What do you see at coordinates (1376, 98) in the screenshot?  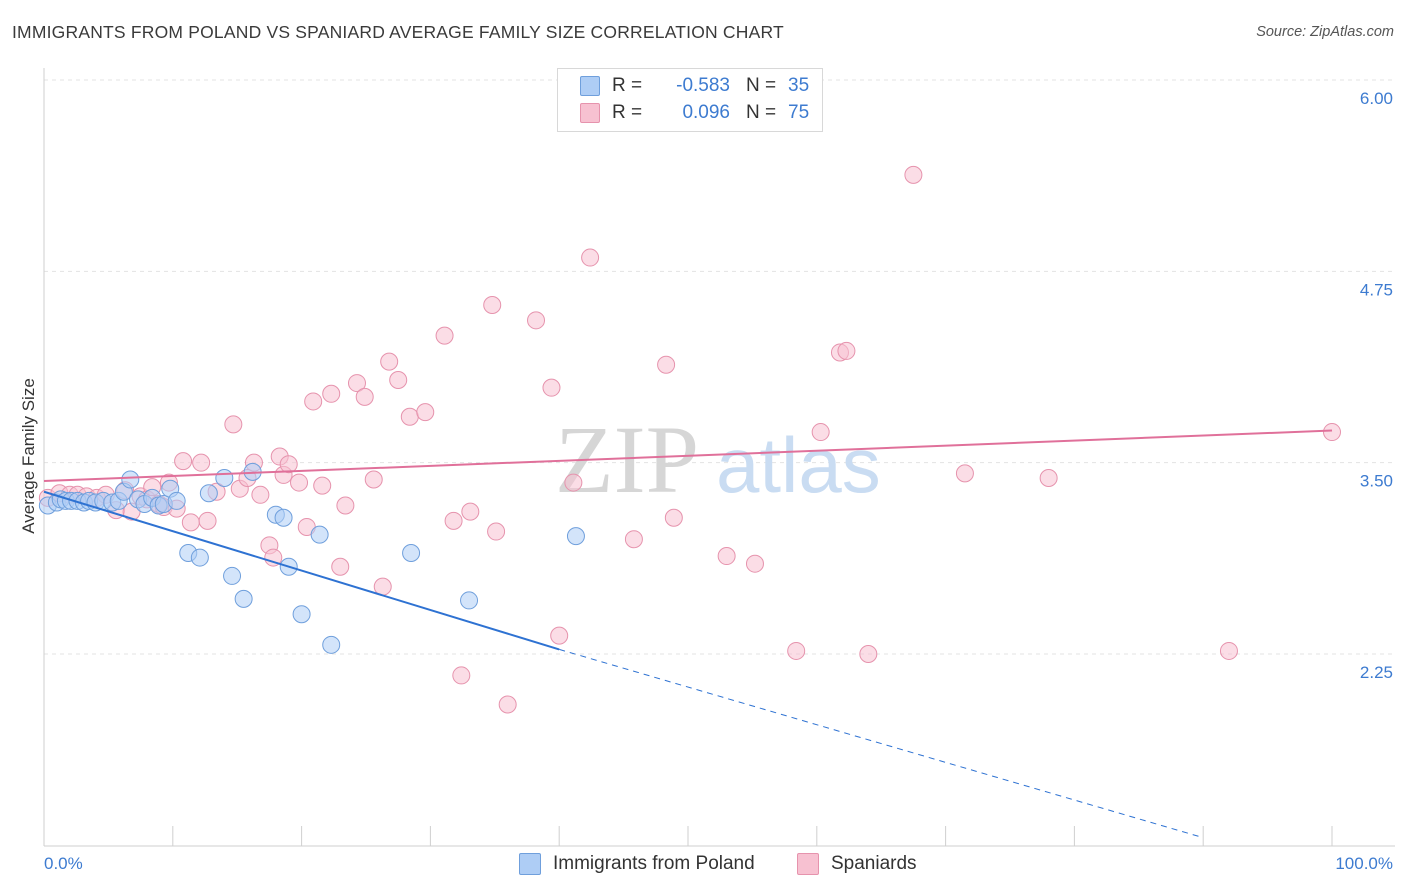 I see `y-tick-label: 6.00` at bounding box center [1376, 98].